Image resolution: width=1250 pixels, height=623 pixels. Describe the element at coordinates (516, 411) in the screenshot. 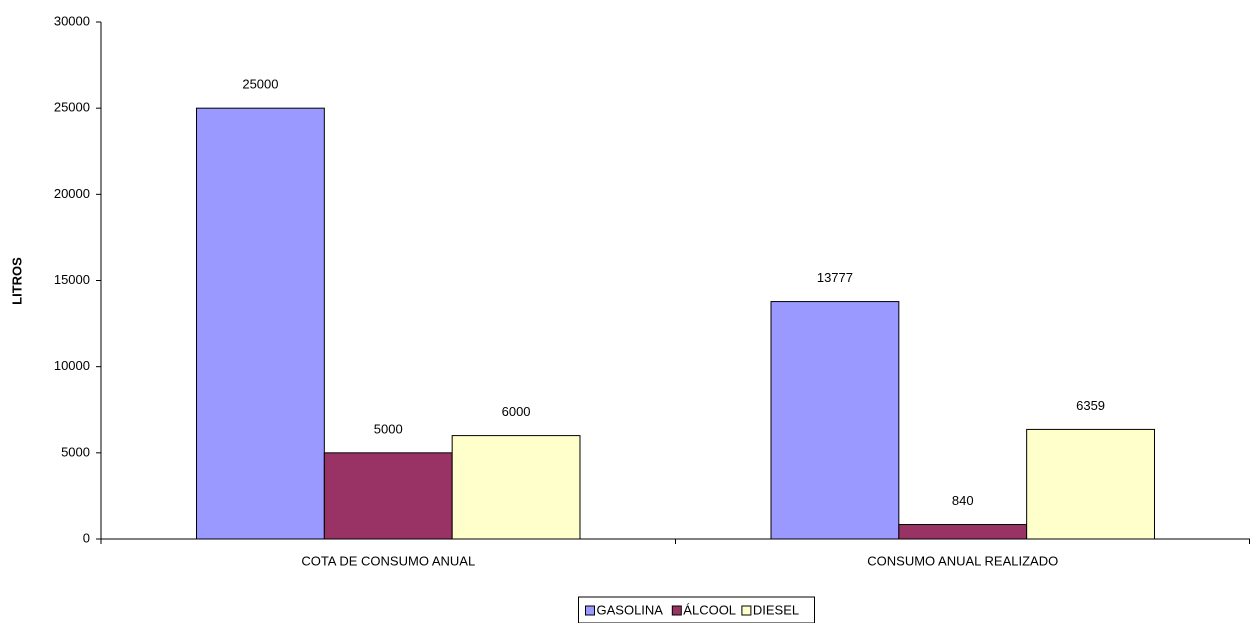

I see `value-label: 6000` at that location.